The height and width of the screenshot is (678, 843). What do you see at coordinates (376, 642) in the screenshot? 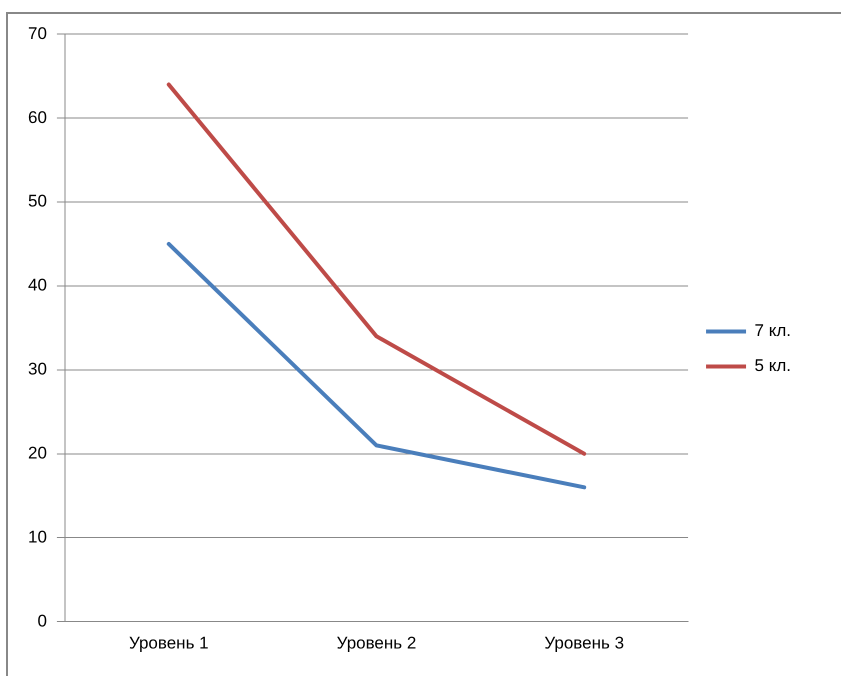
I see `x-tick-label: Уровень 2` at bounding box center [376, 642].